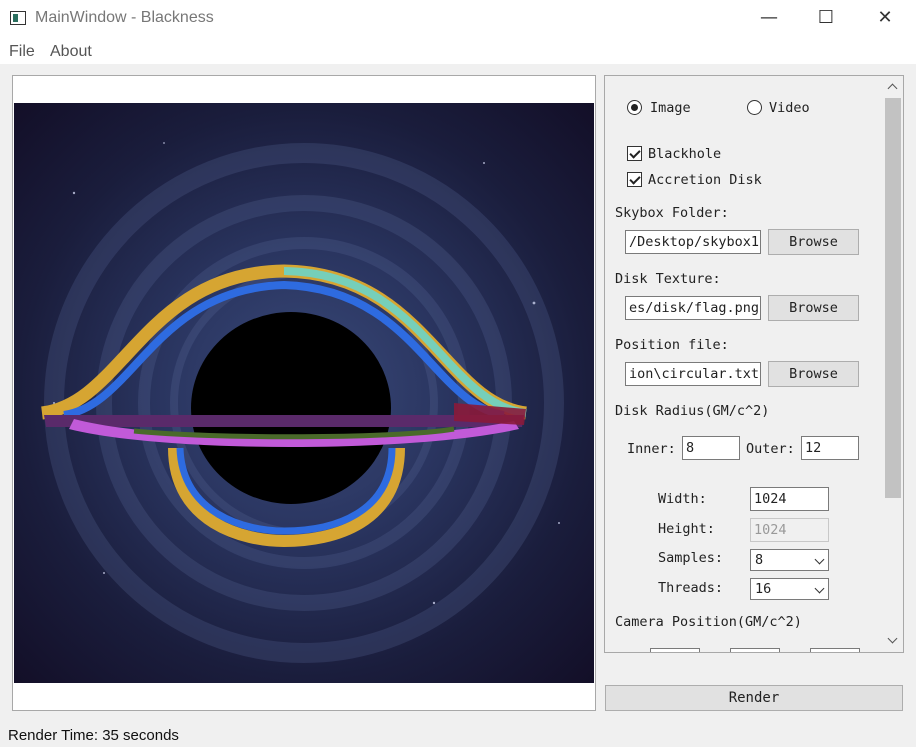 The image size is (916, 747). I want to click on position-file-input: ion\circular.txt, so click(693, 374).